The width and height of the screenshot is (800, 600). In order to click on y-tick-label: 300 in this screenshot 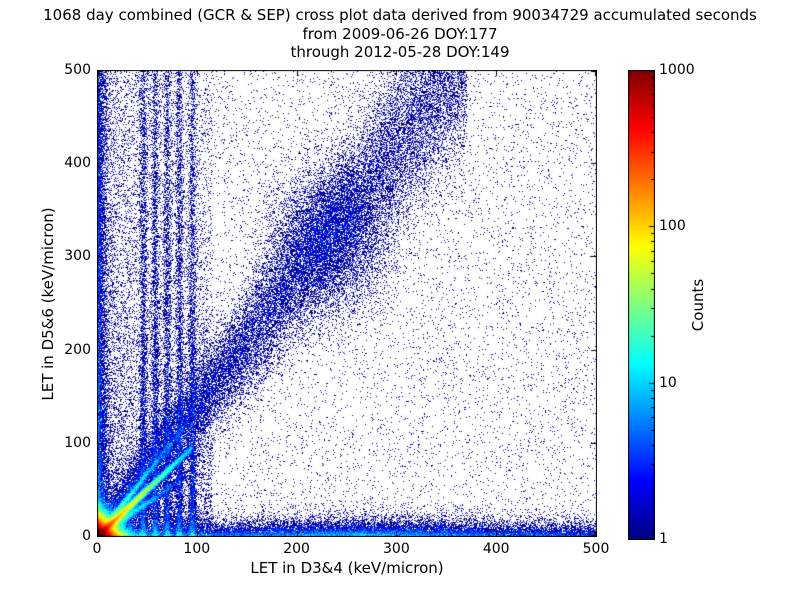, I will do `click(77, 256)`.